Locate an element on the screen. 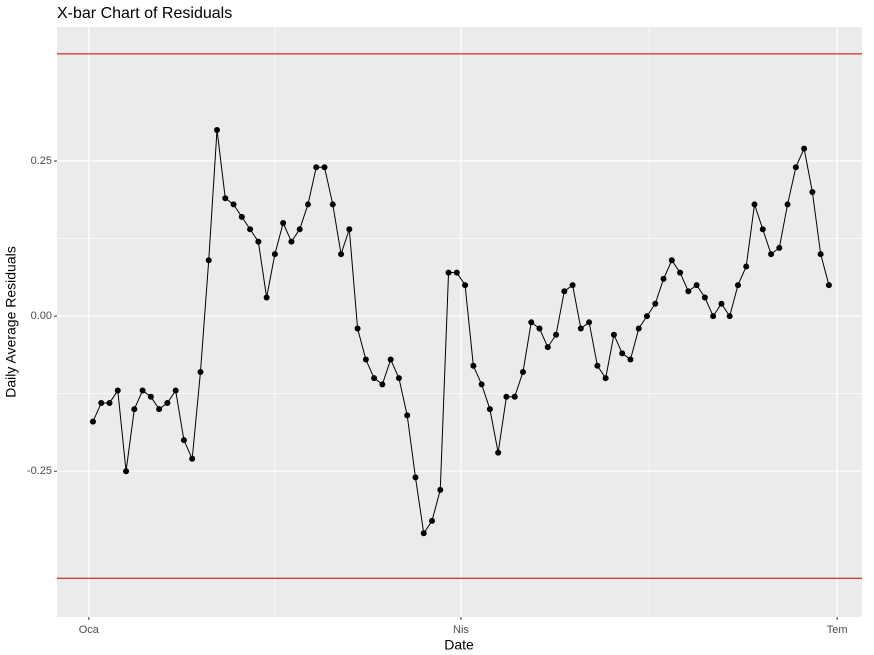 The height and width of the screenshot is (655, 874). x-axis-title: Date is located at coordinates (459, 645).